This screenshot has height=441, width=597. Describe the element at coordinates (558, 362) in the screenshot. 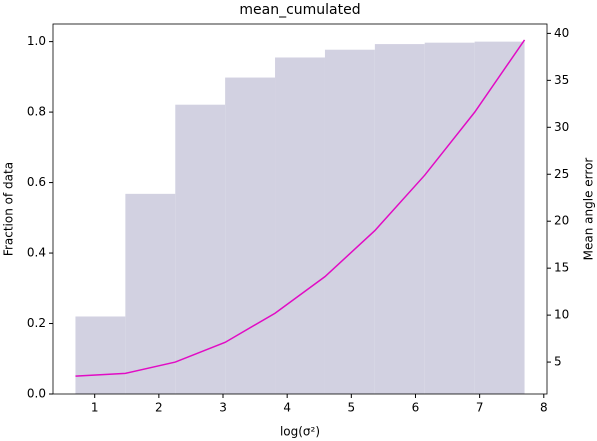

I see `y2-tick-label: 5` at that location.